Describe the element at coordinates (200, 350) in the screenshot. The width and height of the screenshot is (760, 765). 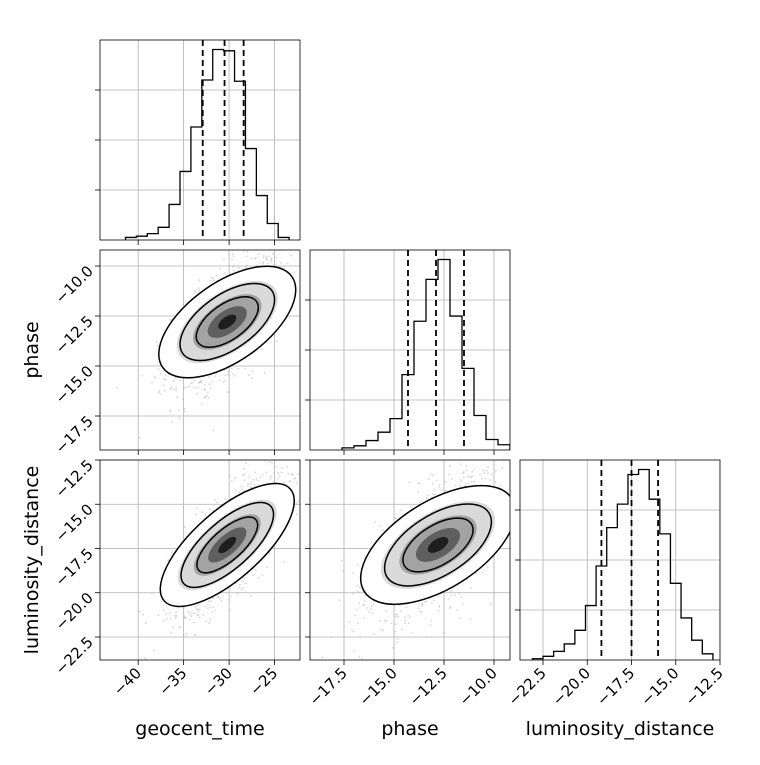
I see `panel-border` at that location.